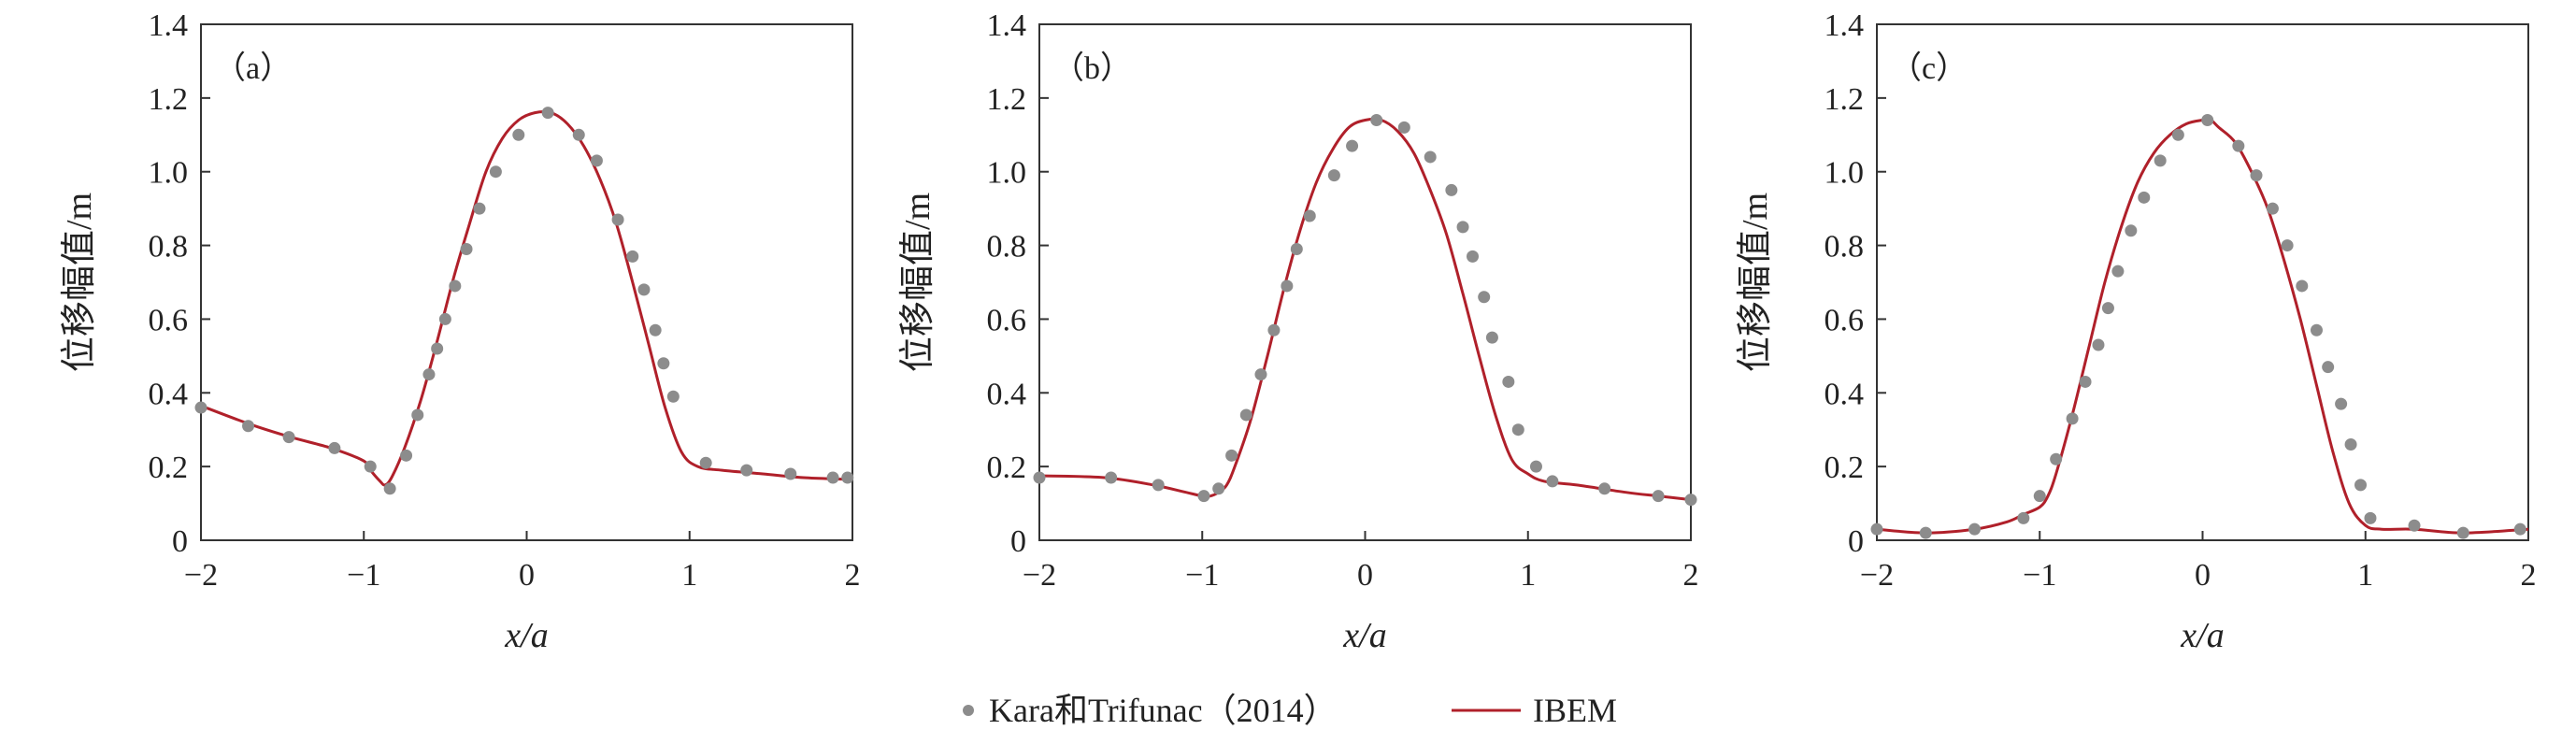  I want to click on legend-label-kara: Kara和Trifunac（2014）, so click(1163, 710).